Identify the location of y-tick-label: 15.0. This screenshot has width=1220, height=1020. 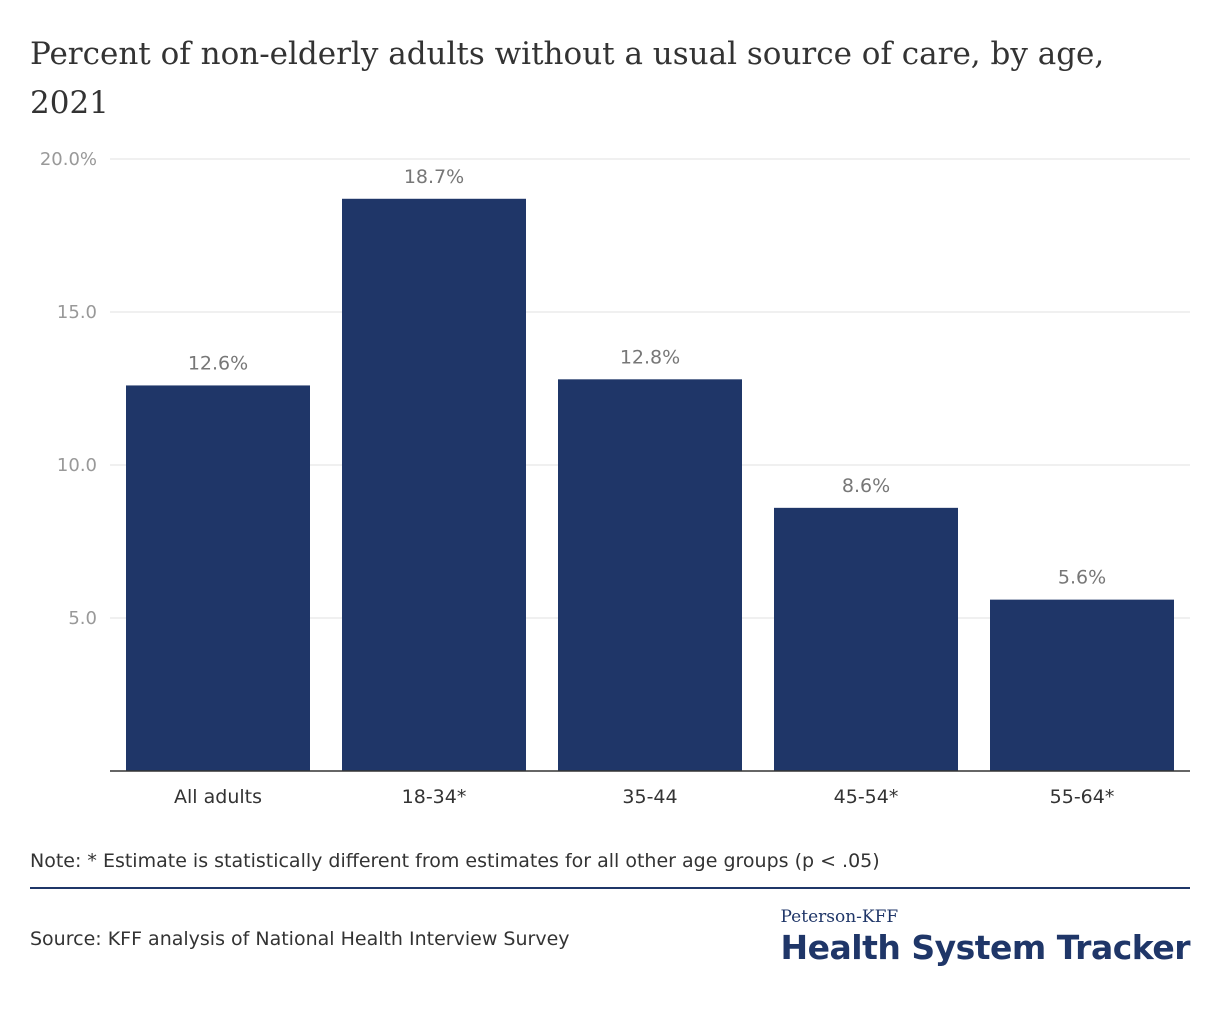
(77, 312).